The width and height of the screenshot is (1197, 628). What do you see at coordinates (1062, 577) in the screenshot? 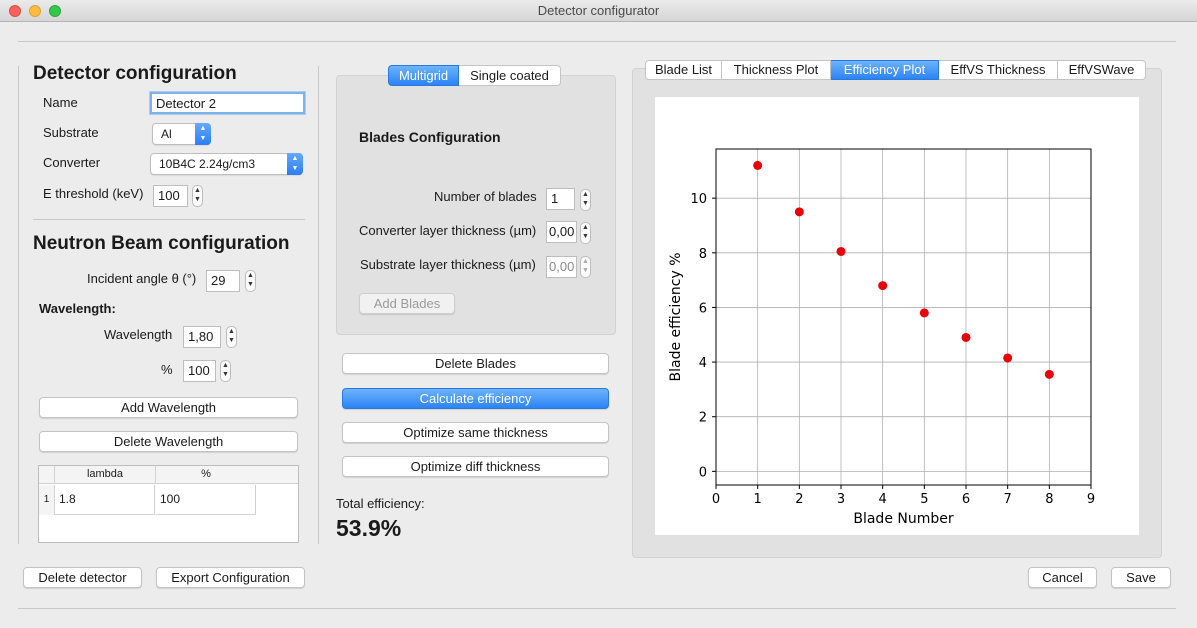
I see `cancel-button: Cancel` at bounding box center [1062, 577].